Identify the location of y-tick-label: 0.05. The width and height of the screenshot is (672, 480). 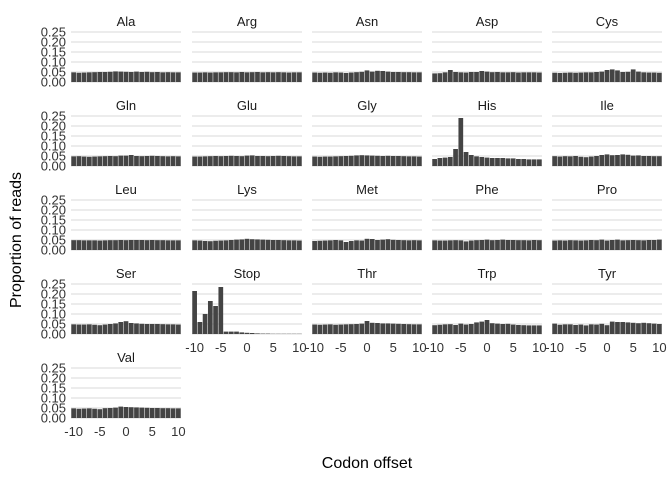
(53, 408).